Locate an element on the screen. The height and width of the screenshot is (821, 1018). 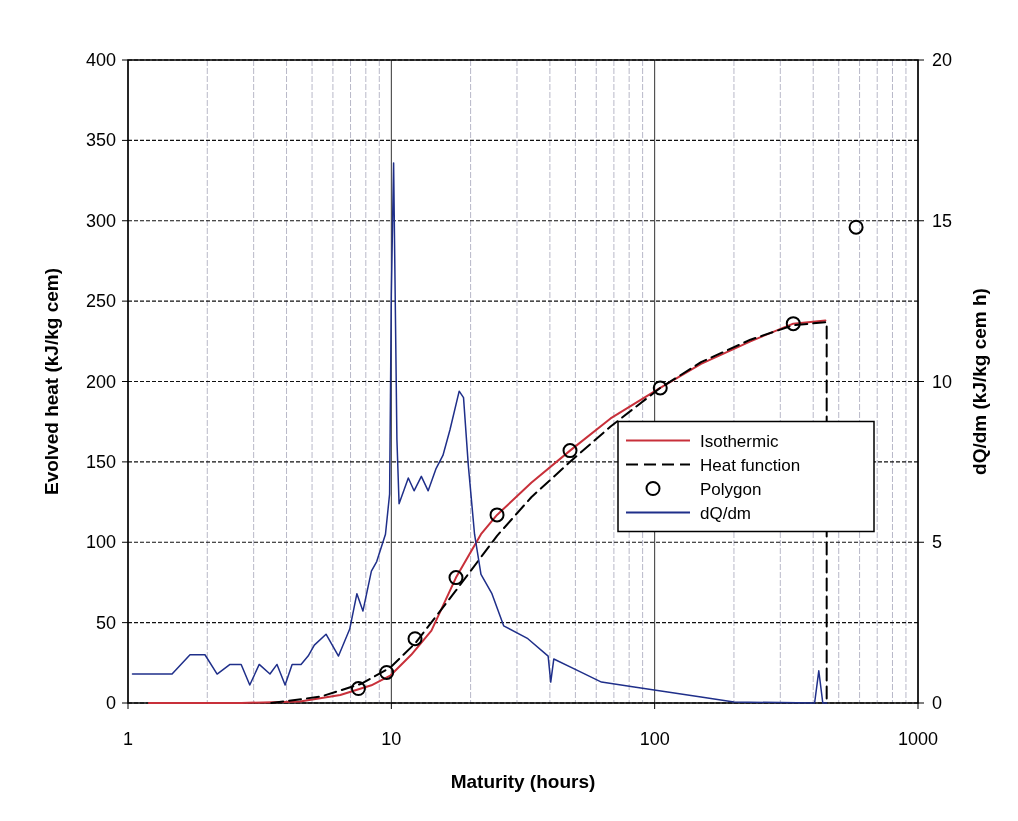
x-tick-label: 1 is located at coordinates (128, 739).